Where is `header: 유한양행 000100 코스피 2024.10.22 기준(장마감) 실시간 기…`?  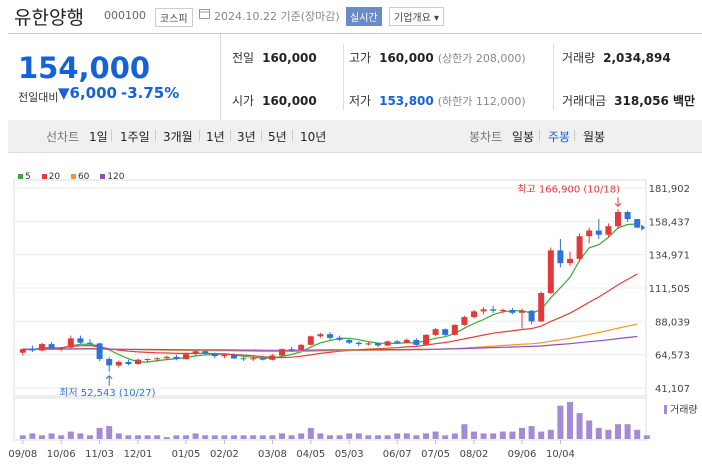 header: 유한양행 000100 코스피 2024.10.22 기준(장마감) 실시간 기… is located at coordinates (351, 16).